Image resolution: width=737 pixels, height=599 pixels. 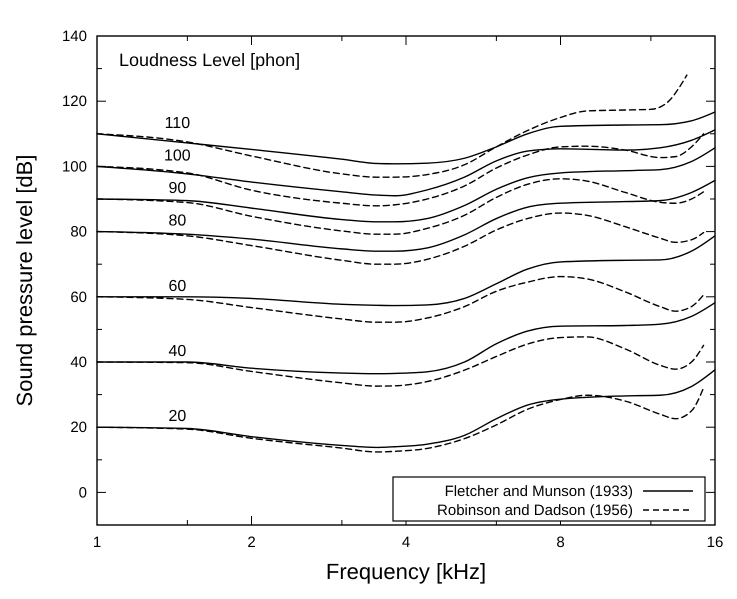 I want to click on annotation: 100, so click(x=177, y=155).